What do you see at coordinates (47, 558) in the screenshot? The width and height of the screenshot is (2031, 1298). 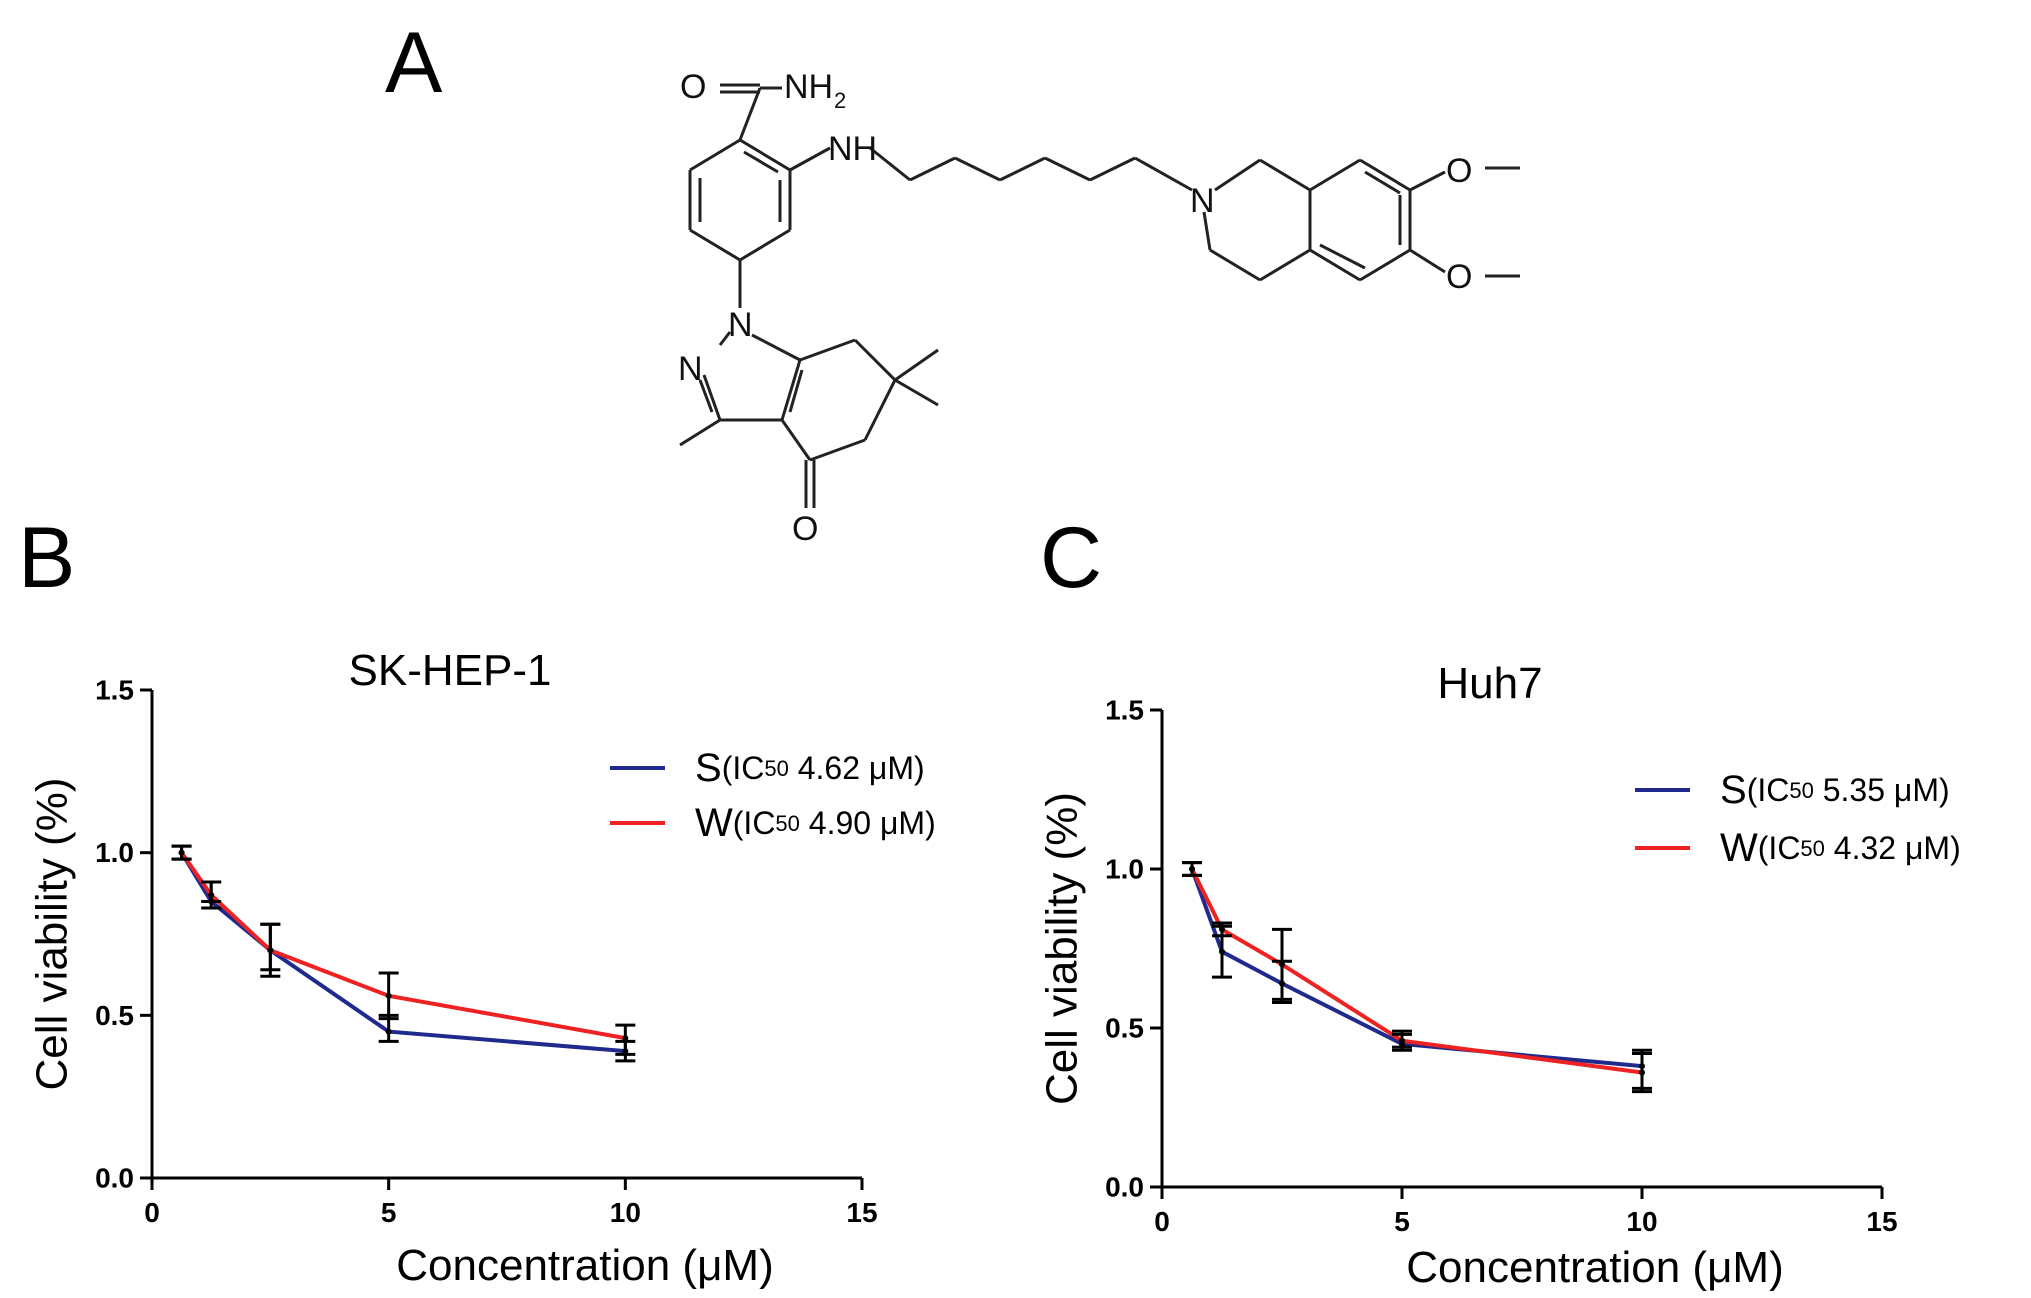 I see `panel-label-b: B` at bounding box center [47, 558].